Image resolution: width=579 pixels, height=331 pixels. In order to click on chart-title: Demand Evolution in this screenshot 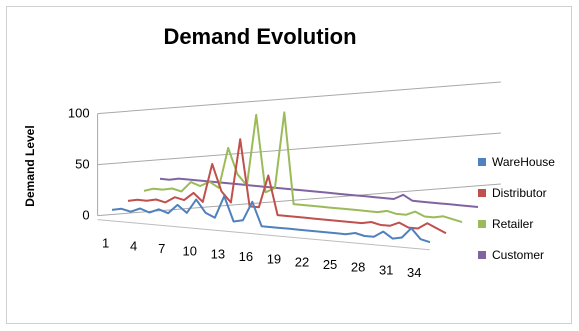, I will do `click(260, 36)`.